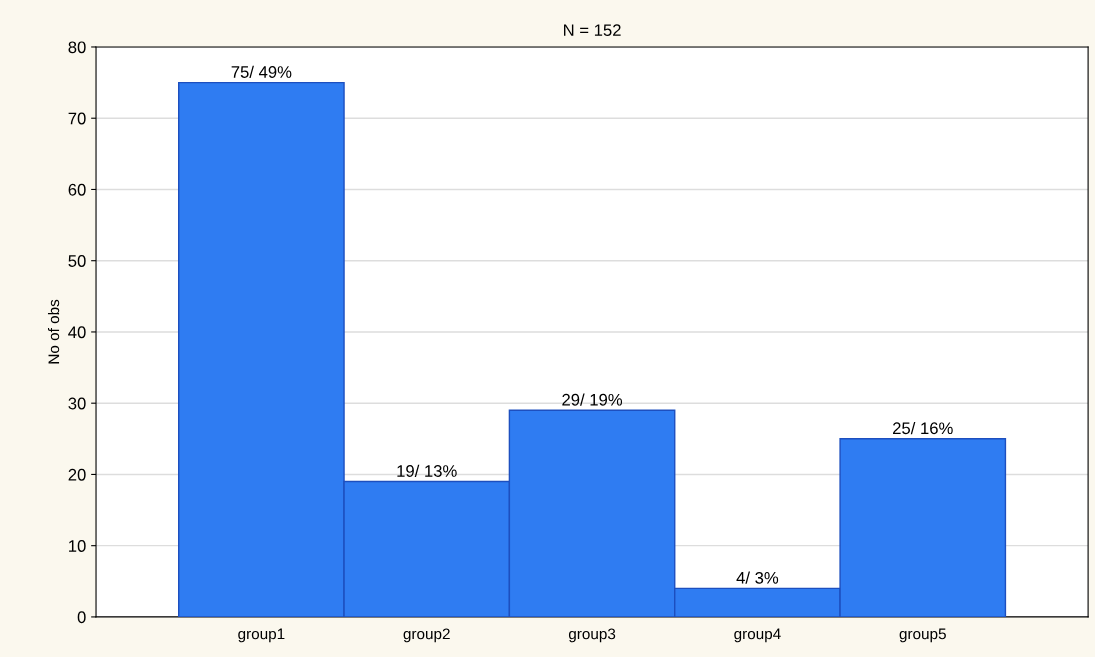  Describe the element at coordinates (77, 189) in the screenshot. I see `y-tick-label: 60` at that location.